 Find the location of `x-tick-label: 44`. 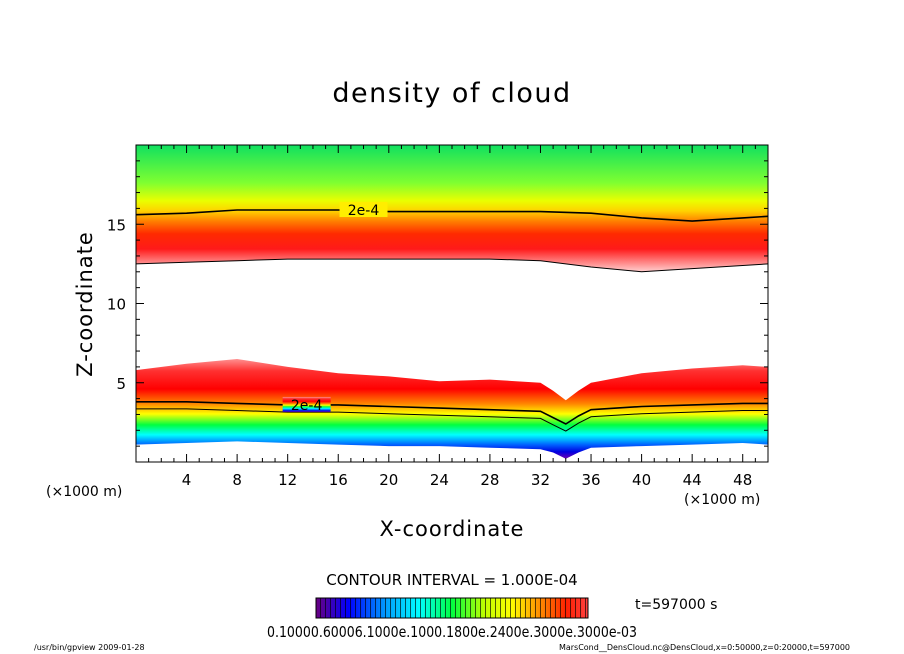

x-tick-label: 44 is located at coordinates (692, 480).